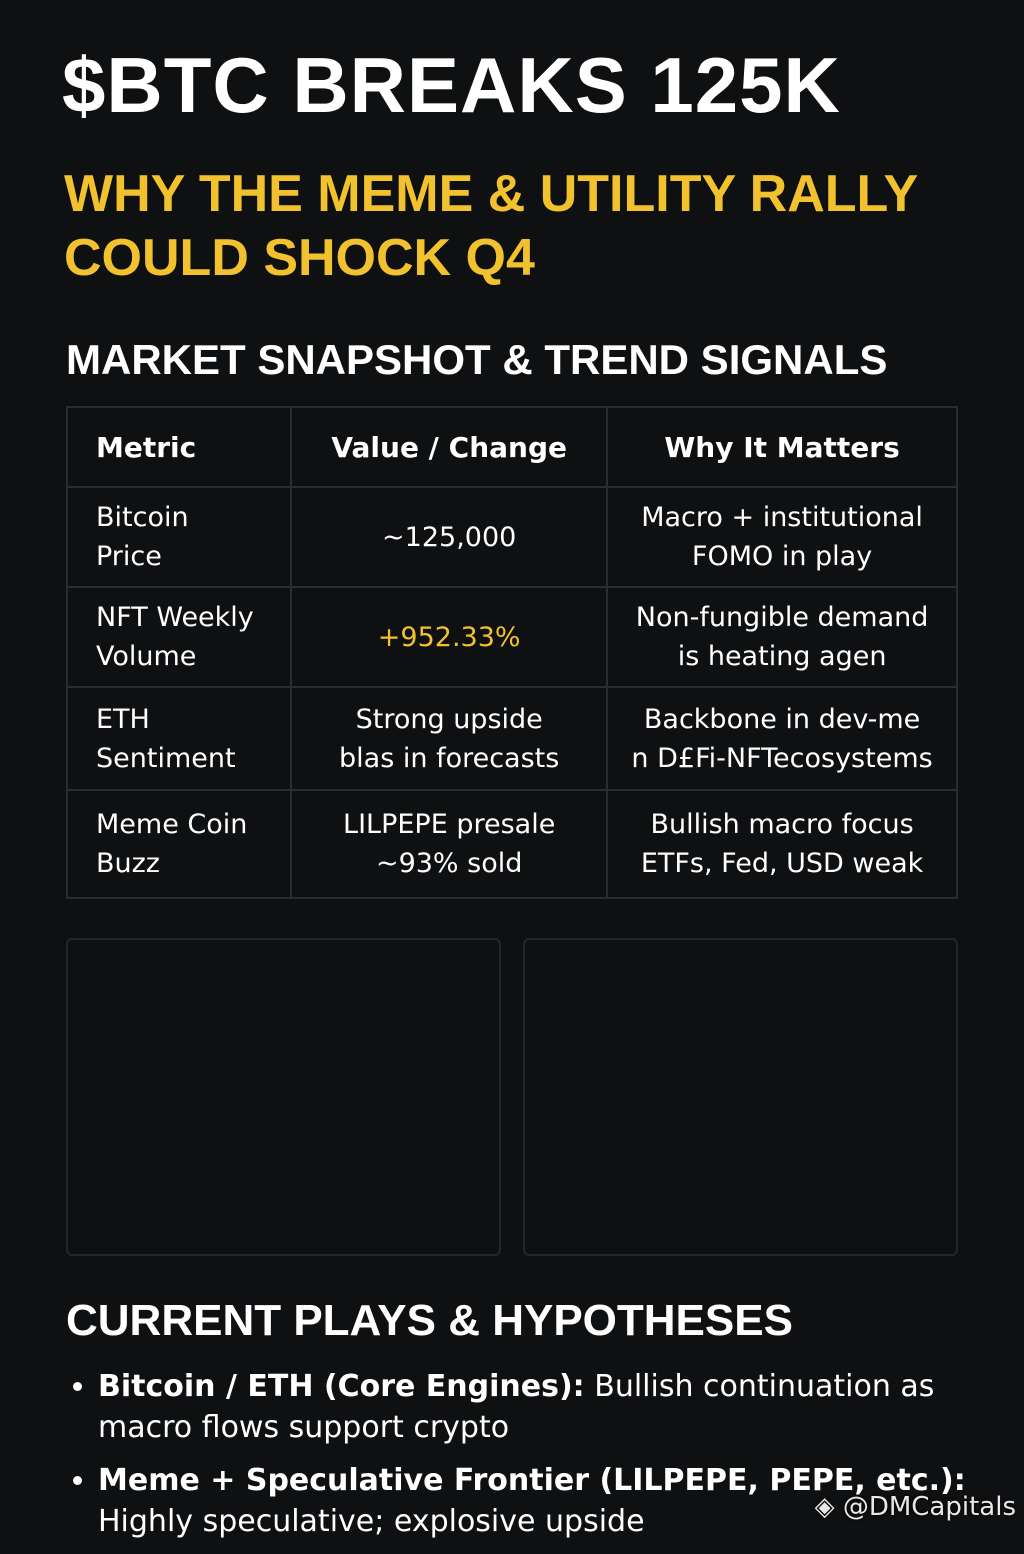  I want to click on cell-line: n D£Fi-NFTecosystems, so click(782, 758).